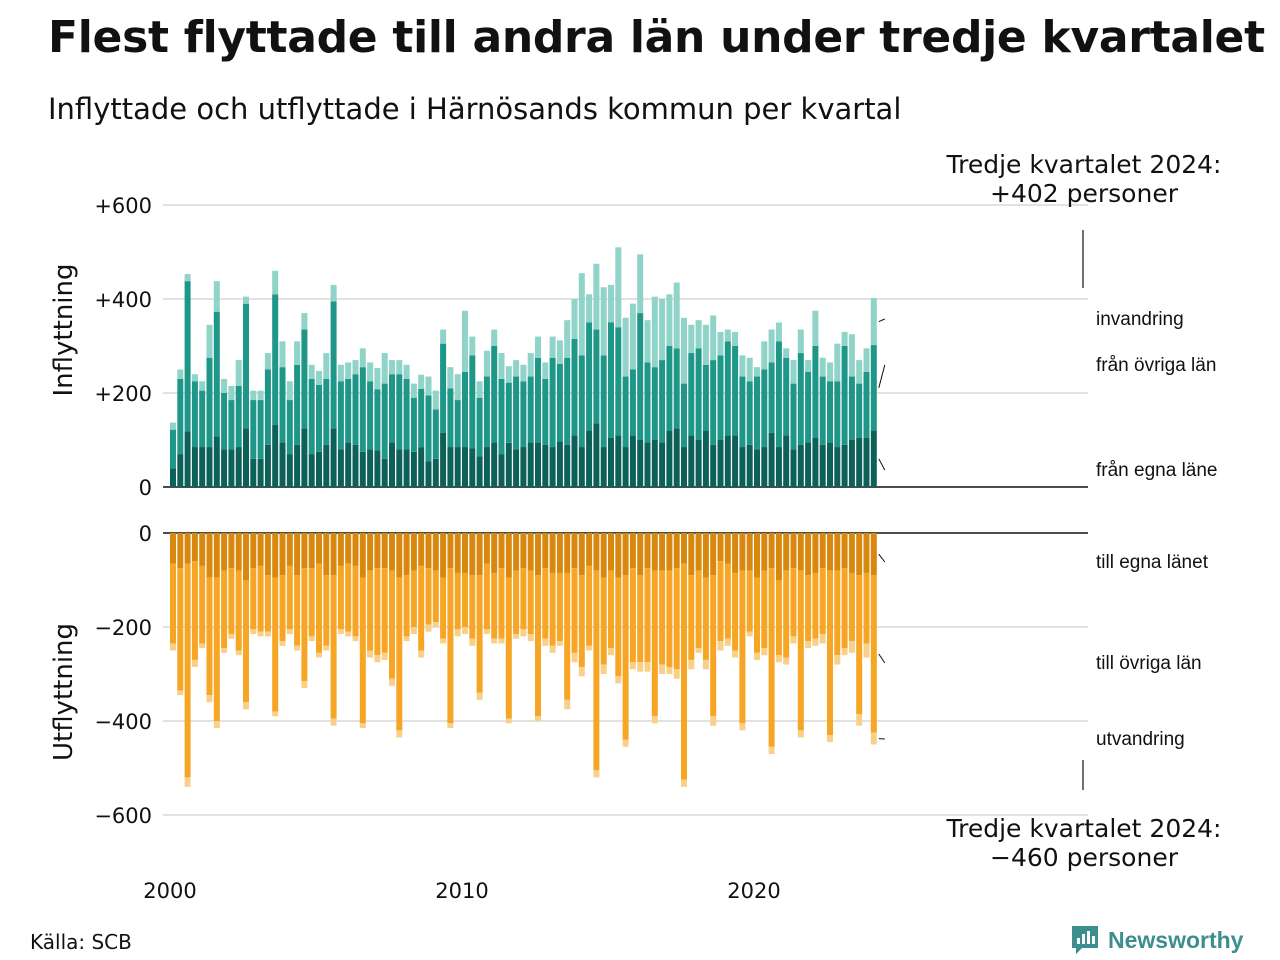 The height and width of the screenshot is (960, 1280). I want to click on x-tick-label: 2020, so click(753, 891).